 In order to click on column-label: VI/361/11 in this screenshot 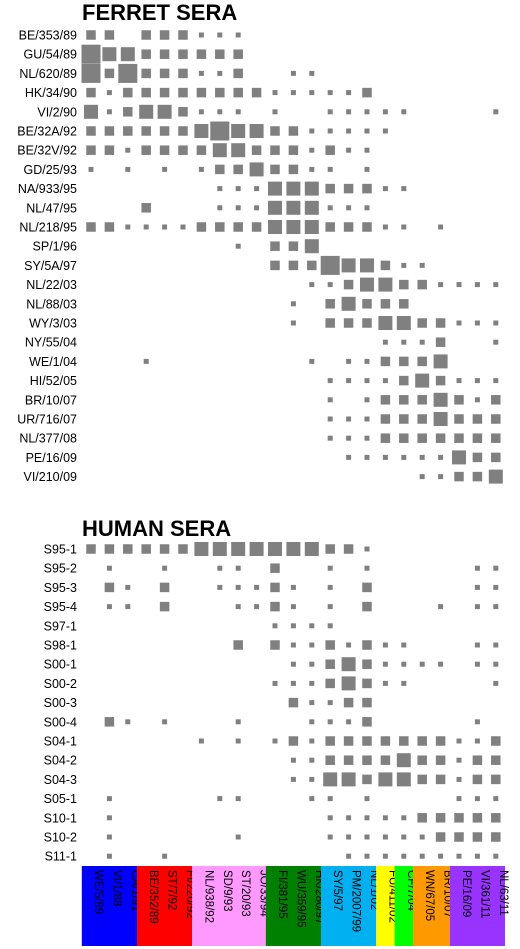, I will do `click(484, 894)`.